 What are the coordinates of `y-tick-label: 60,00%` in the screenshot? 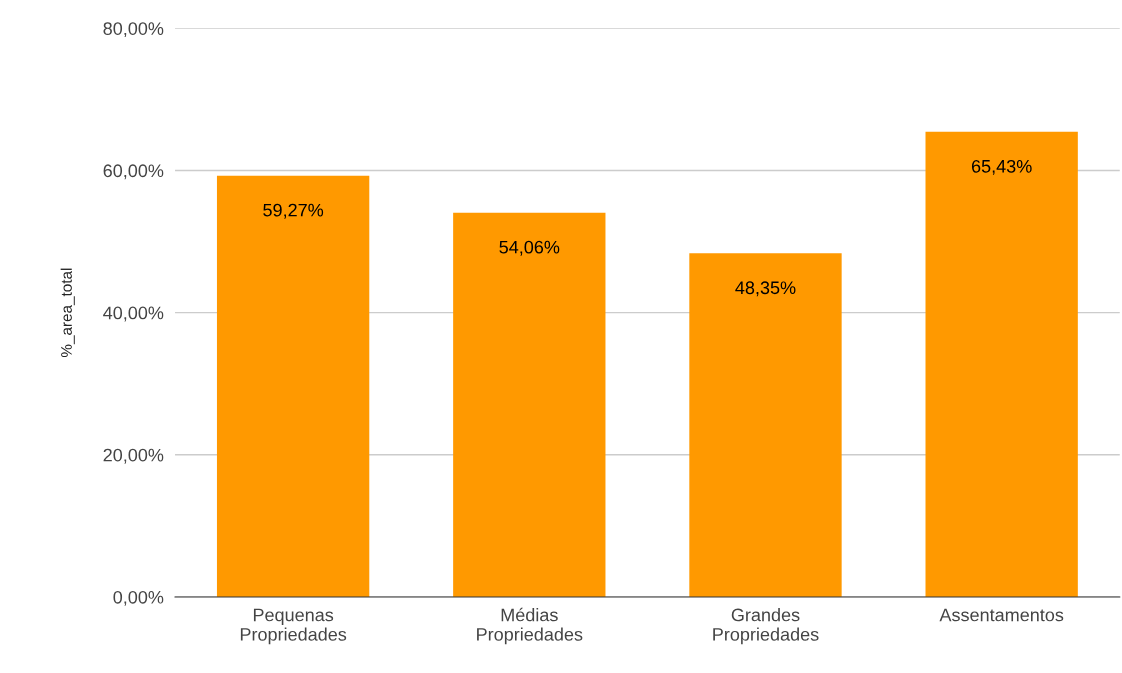 It's located at (133, 172).